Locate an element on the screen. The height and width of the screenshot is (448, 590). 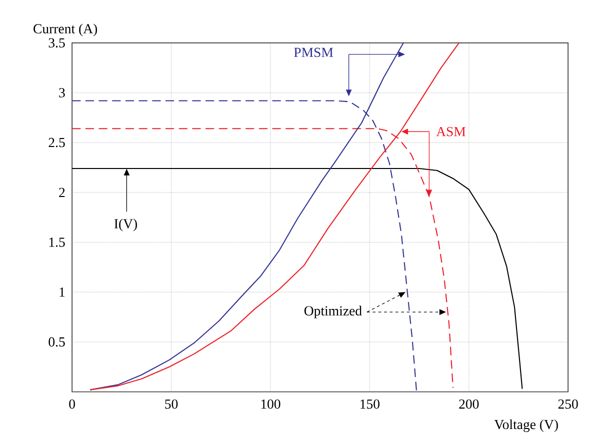
text: I(V) is located at coordinates (125, 225).